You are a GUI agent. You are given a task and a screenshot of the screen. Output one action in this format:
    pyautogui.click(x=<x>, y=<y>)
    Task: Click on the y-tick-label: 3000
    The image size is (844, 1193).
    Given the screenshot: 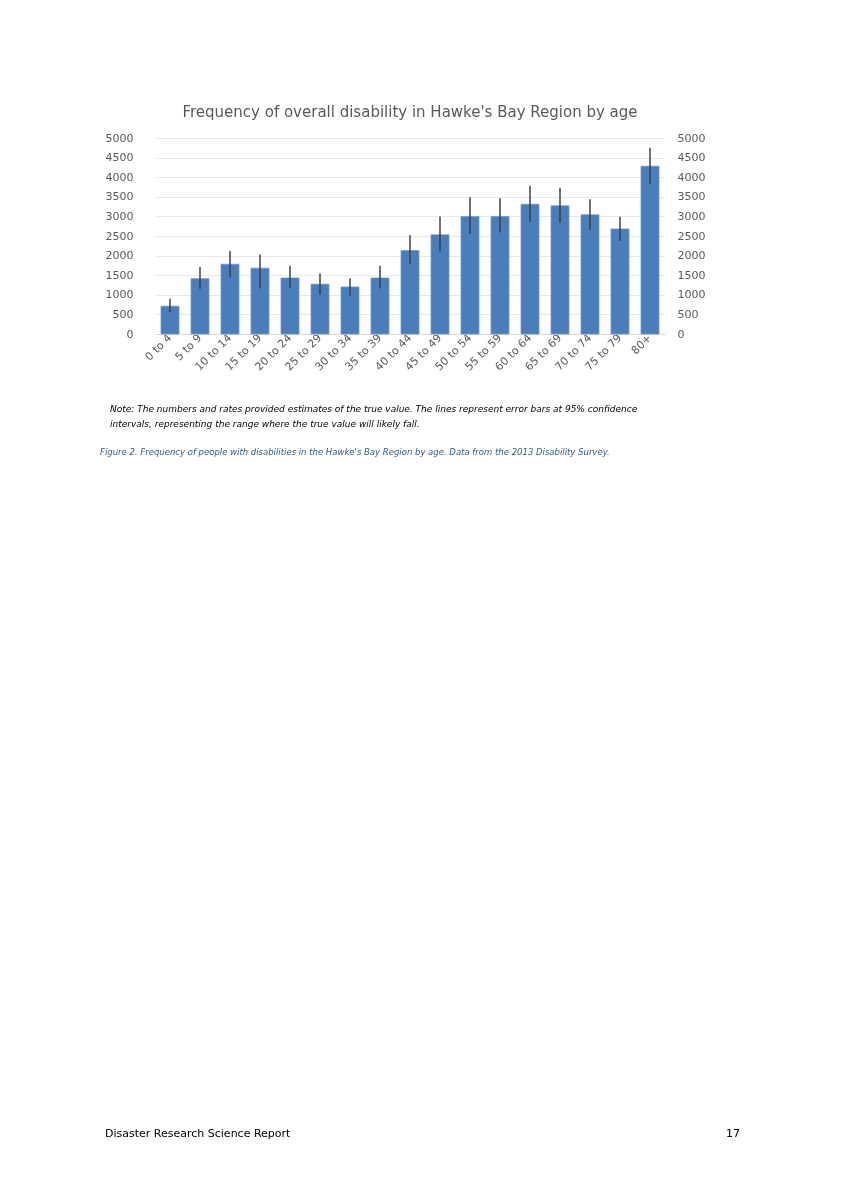 What is the action you would take?
    pyautogui.click(x=119, y=216)
    